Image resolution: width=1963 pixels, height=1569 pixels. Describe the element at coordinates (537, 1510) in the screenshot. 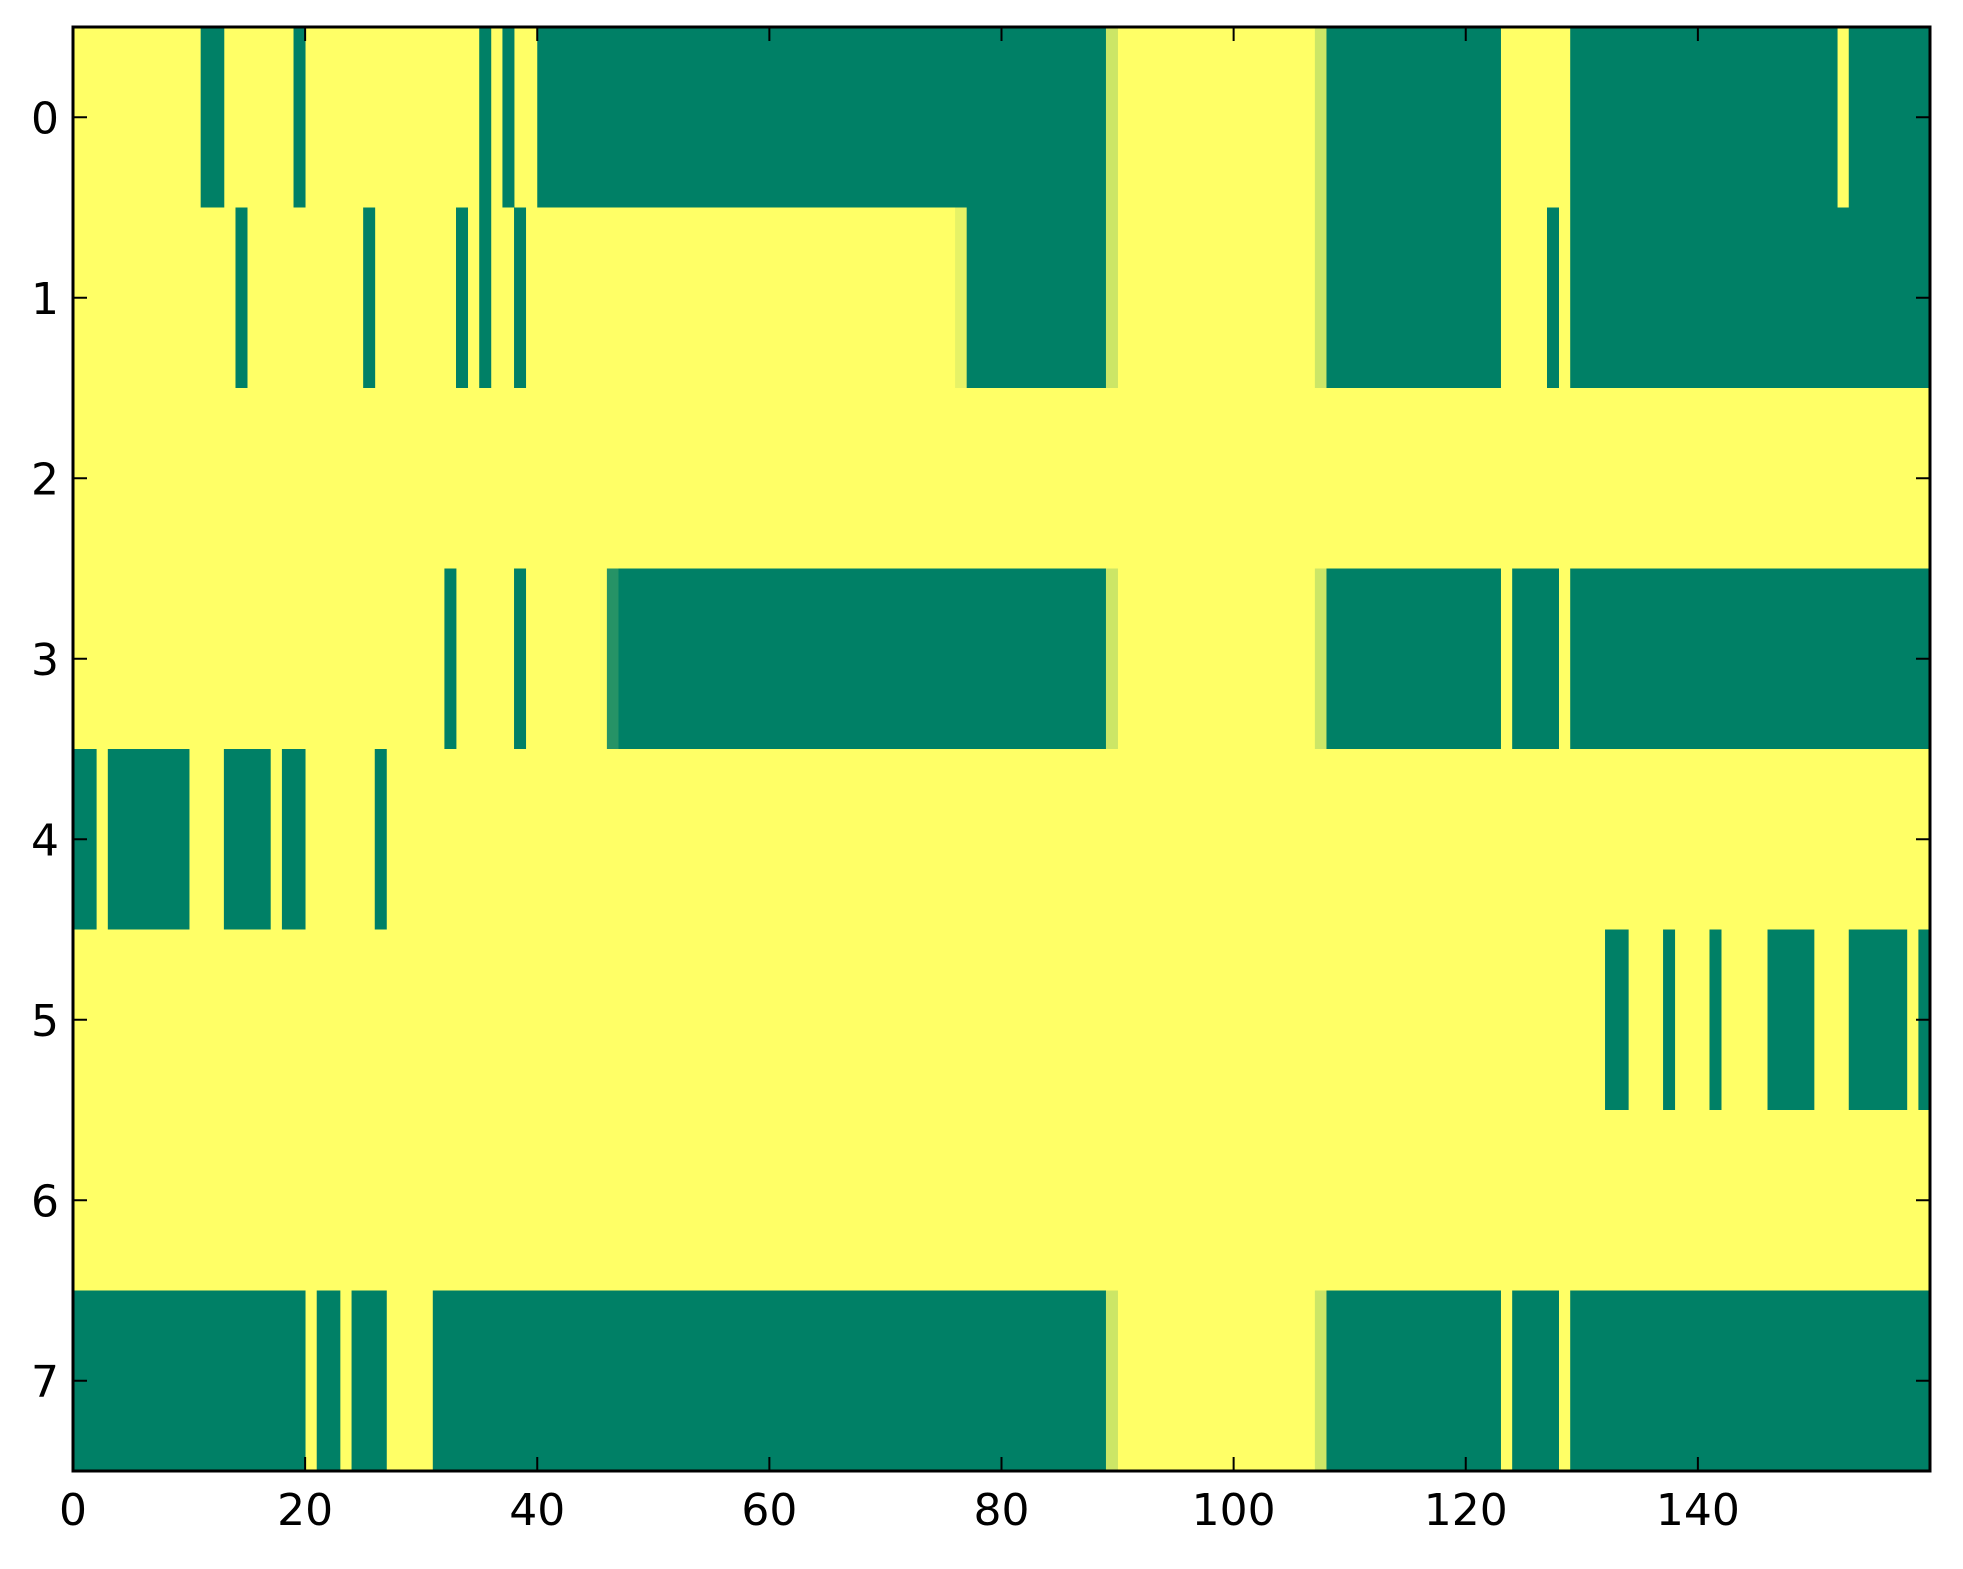

I see `x-tick-label: 40` at that location.